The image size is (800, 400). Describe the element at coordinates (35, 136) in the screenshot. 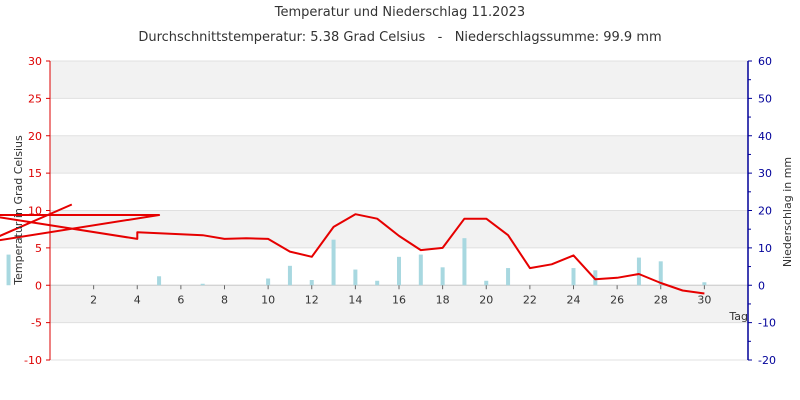

I see `left-tick-label: 20` at that location.